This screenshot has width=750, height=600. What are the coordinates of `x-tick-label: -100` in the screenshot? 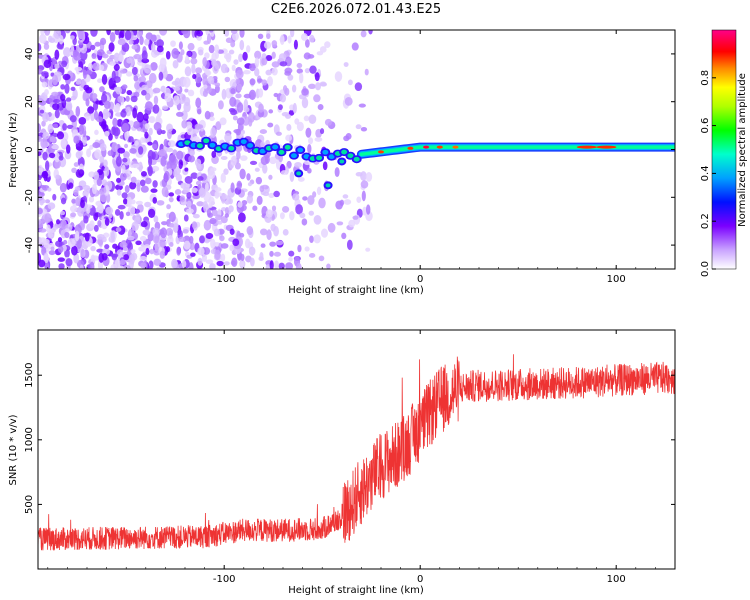 It's located at (224, 279).